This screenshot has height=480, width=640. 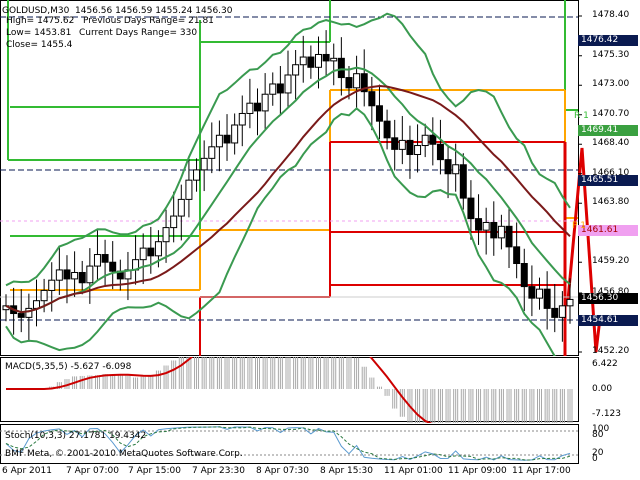 I want to click on close-value: Close= 1455.4, so click(x=39, y=45).